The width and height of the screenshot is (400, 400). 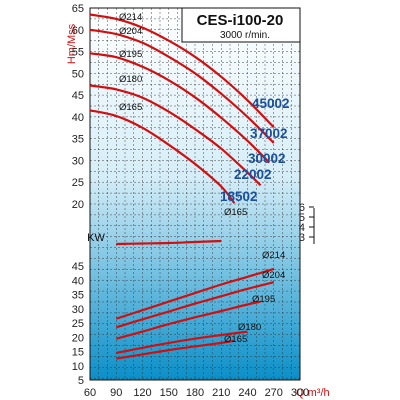 What do you see at coordinates (78, 96) in the screenshot?
I see `head-tick-label: 45` at bounding box center [78, 96].